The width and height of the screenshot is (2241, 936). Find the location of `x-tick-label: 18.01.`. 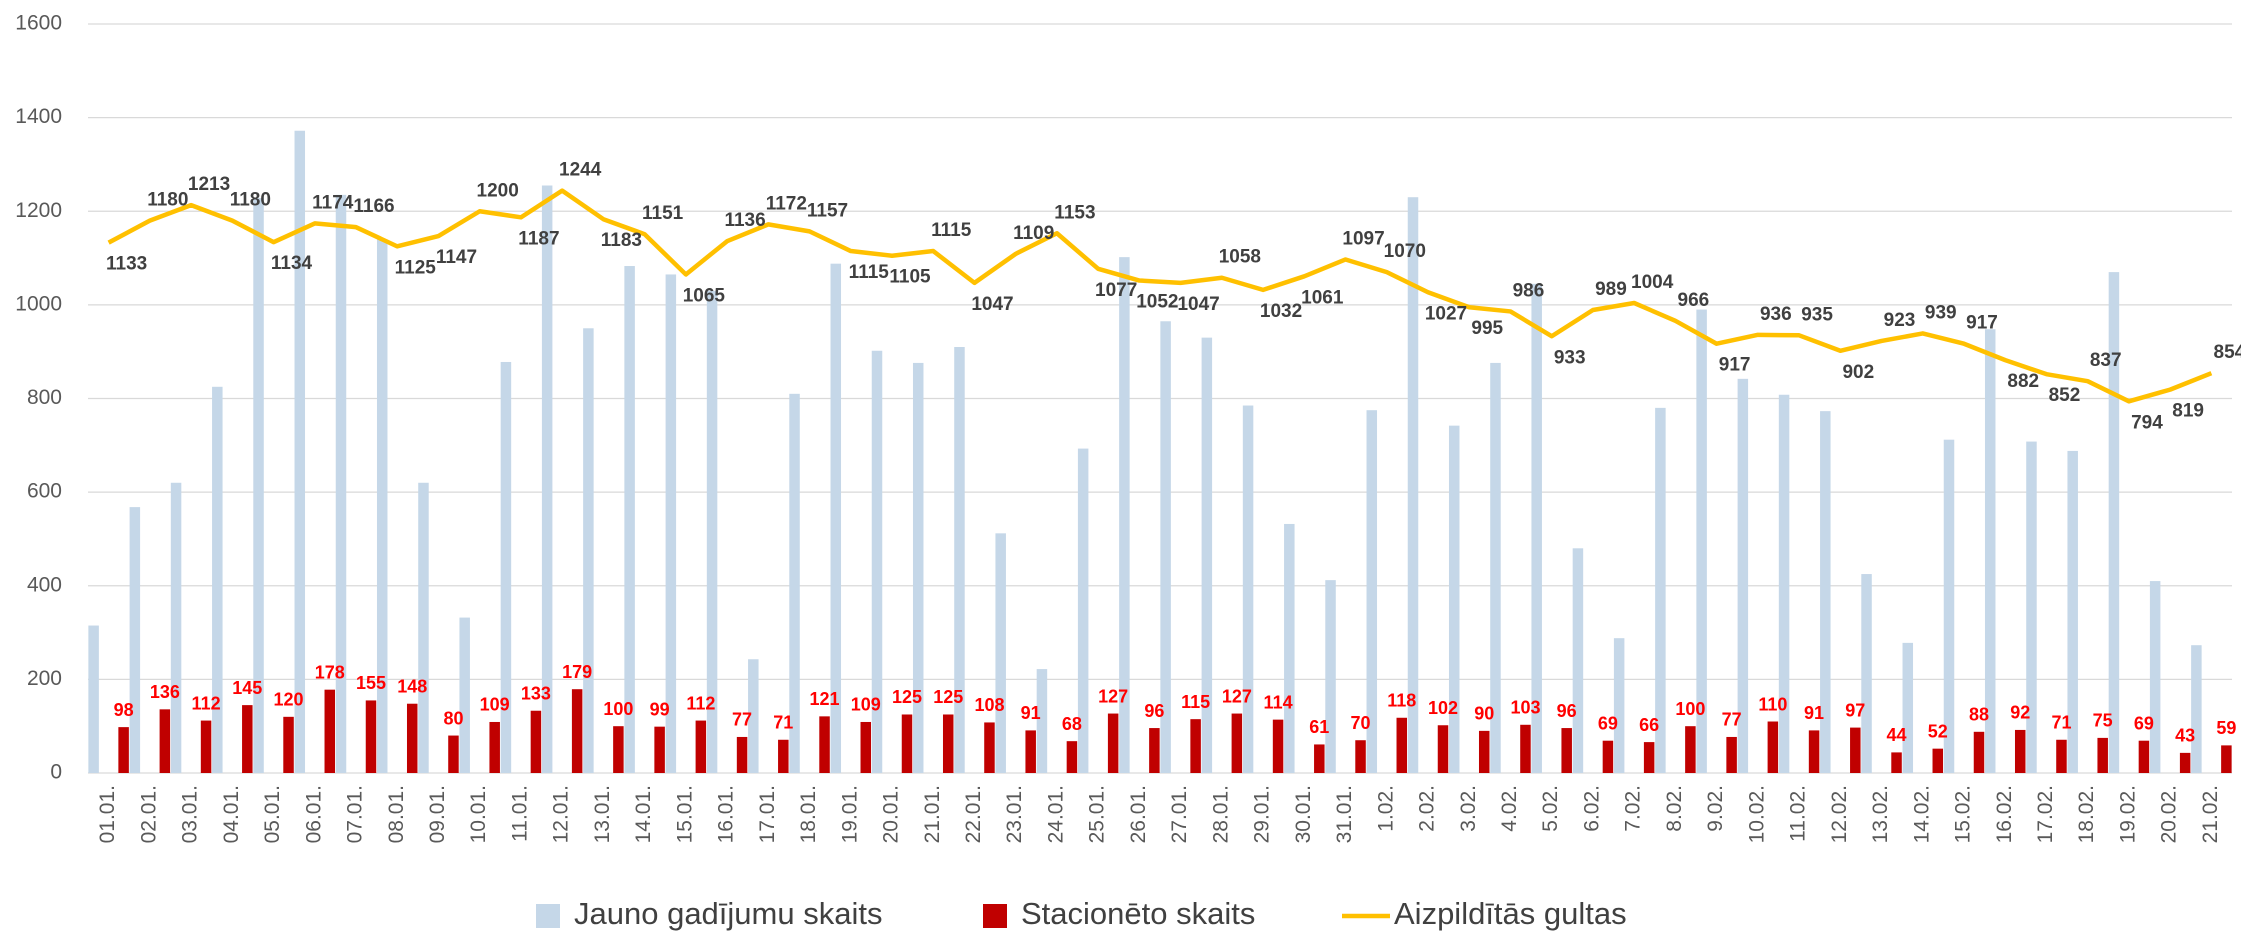

x-tick-label: 18.01. is located at coordinates (808, 814).